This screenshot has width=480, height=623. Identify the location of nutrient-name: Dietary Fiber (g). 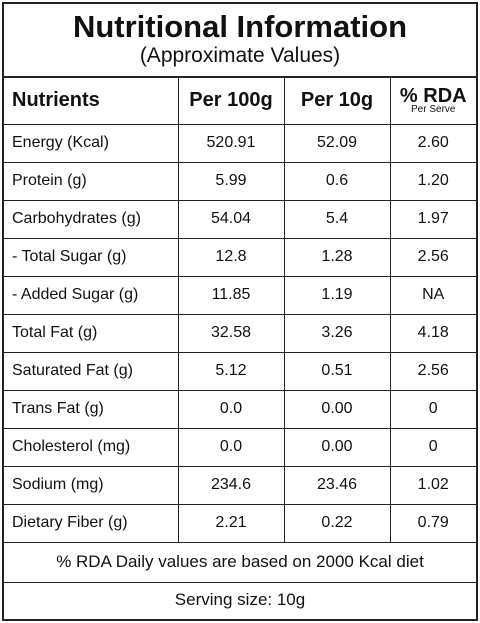
(91, 523).